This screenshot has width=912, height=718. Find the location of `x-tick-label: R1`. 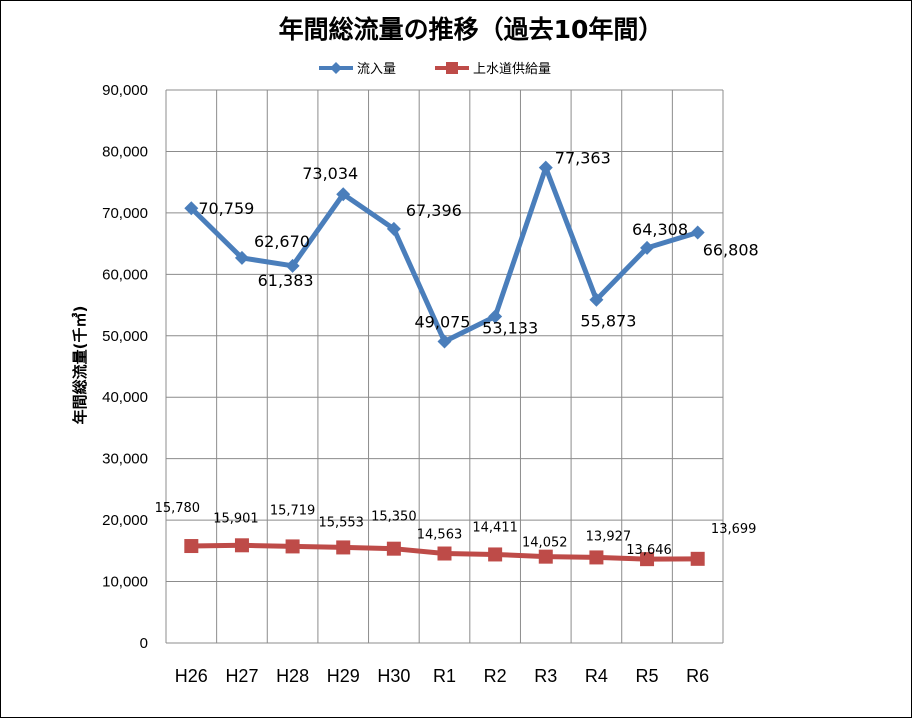

x-tick-label: R1 is located at coordinates (444, 676).